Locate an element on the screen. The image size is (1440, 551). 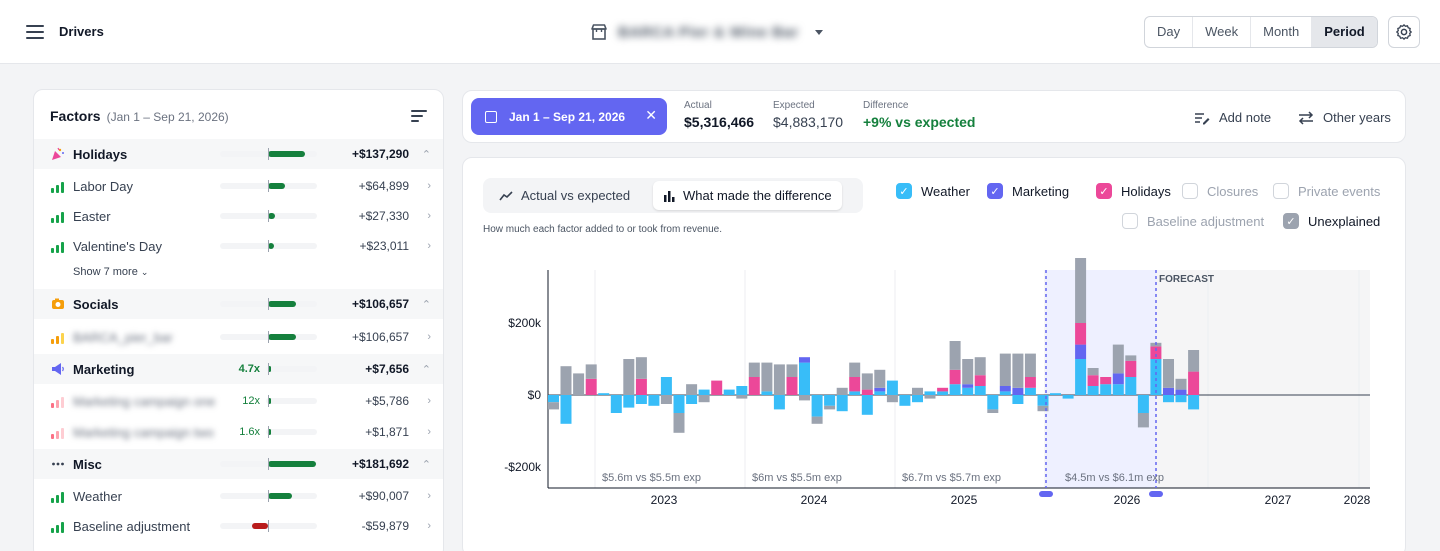
filter-private-events: Private events is located at coordinates (1326, 191).